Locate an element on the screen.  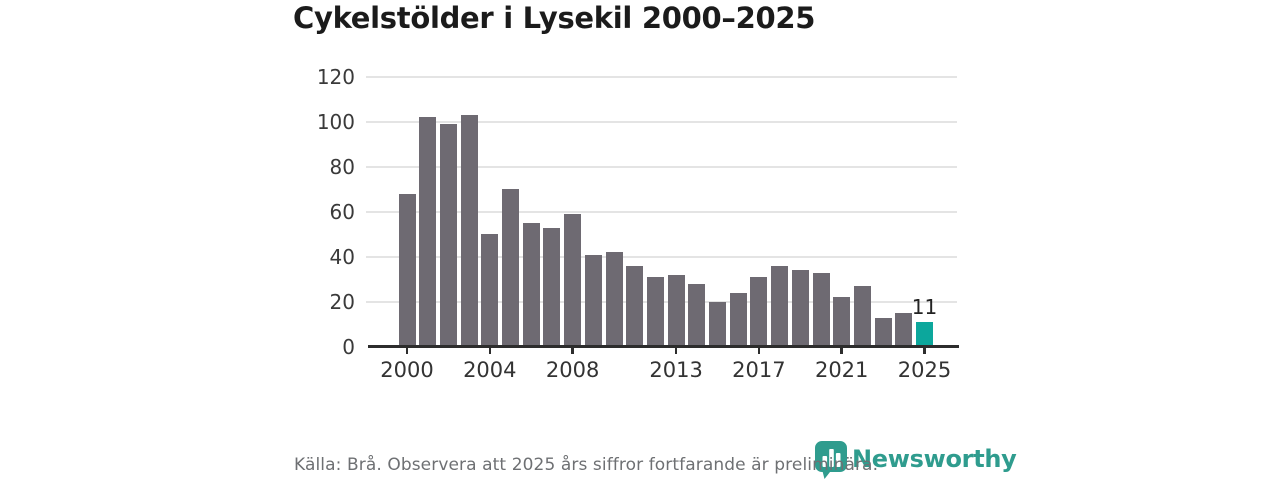
bar-2007 is located at coordinates (552, 287).